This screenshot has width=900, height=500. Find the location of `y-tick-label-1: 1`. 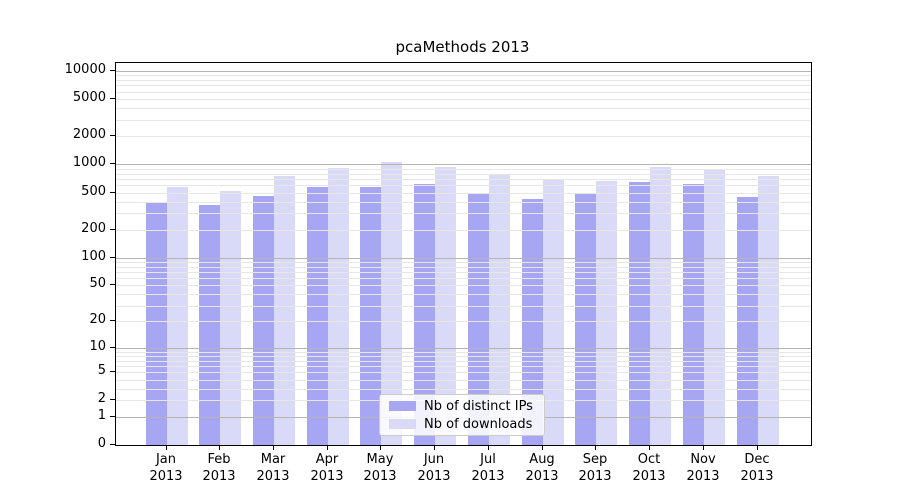

y-tick-label-1: 1 is located at coordinates (101, 415).